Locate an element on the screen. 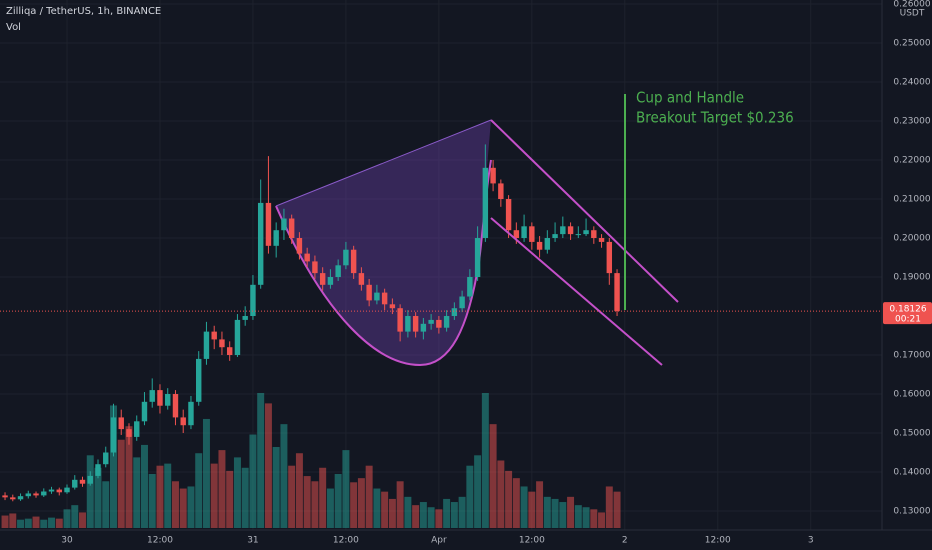 This screenshot has width=932, height=550. countdown-label: 00:21 is located at coordinates (908, 320).